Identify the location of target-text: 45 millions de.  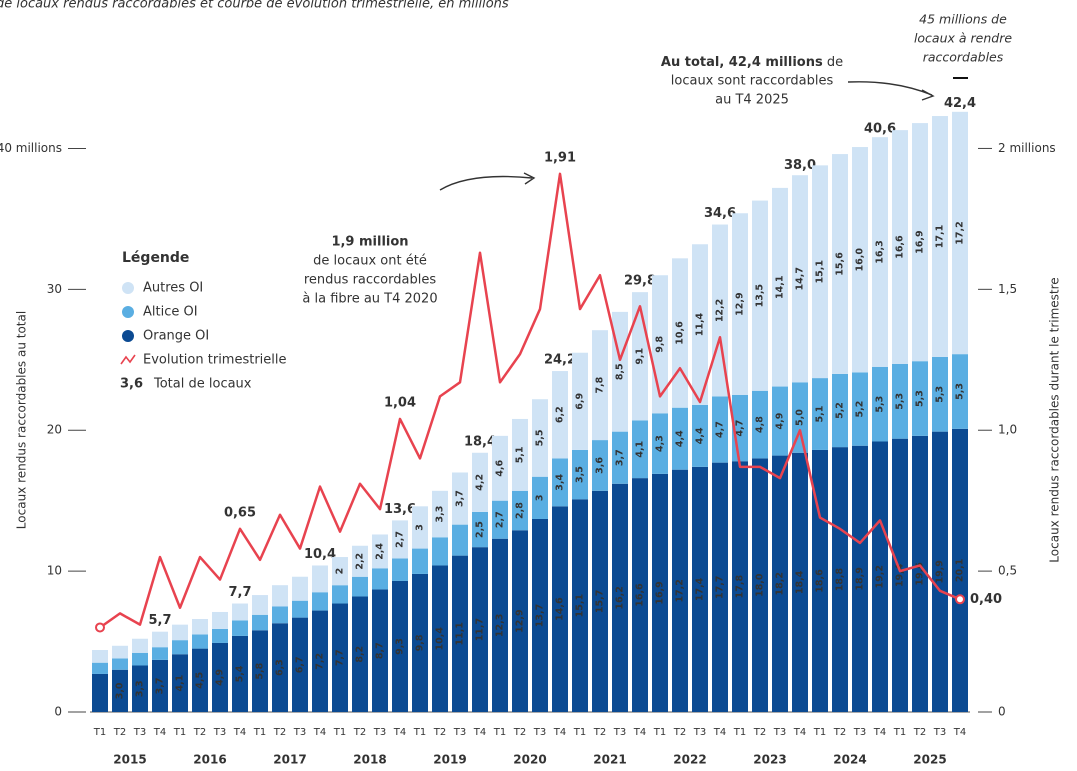
(963, 19).